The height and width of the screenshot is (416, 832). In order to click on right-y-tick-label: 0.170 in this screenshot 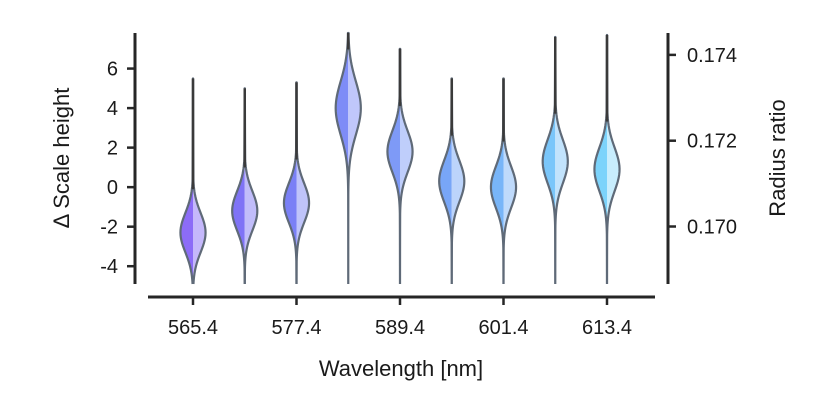, I will do `click(712, 228)`.